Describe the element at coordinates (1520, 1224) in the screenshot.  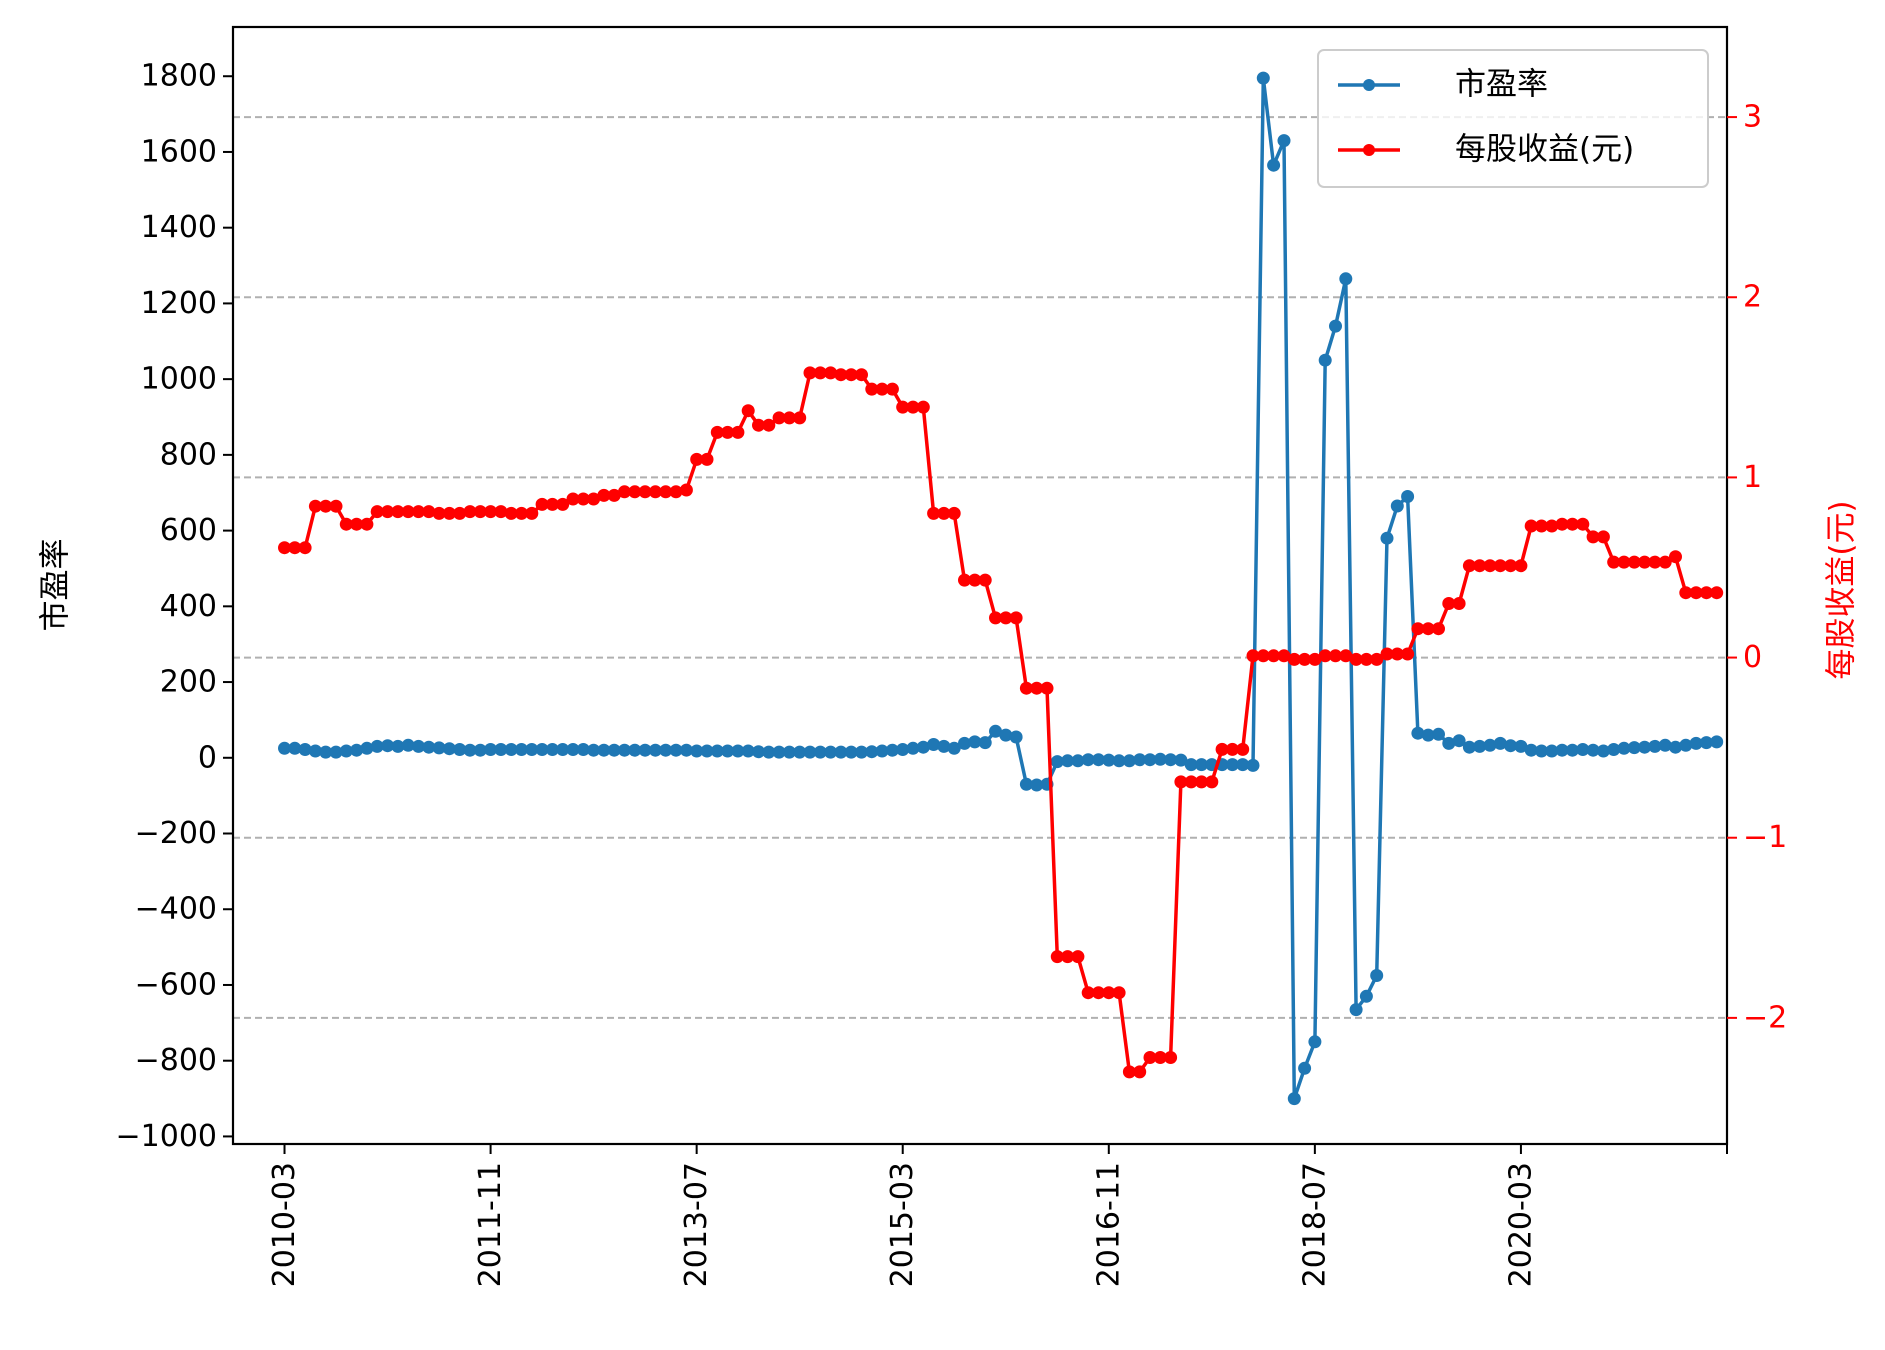
I see `x-tick-label: 2020-03` at that location.